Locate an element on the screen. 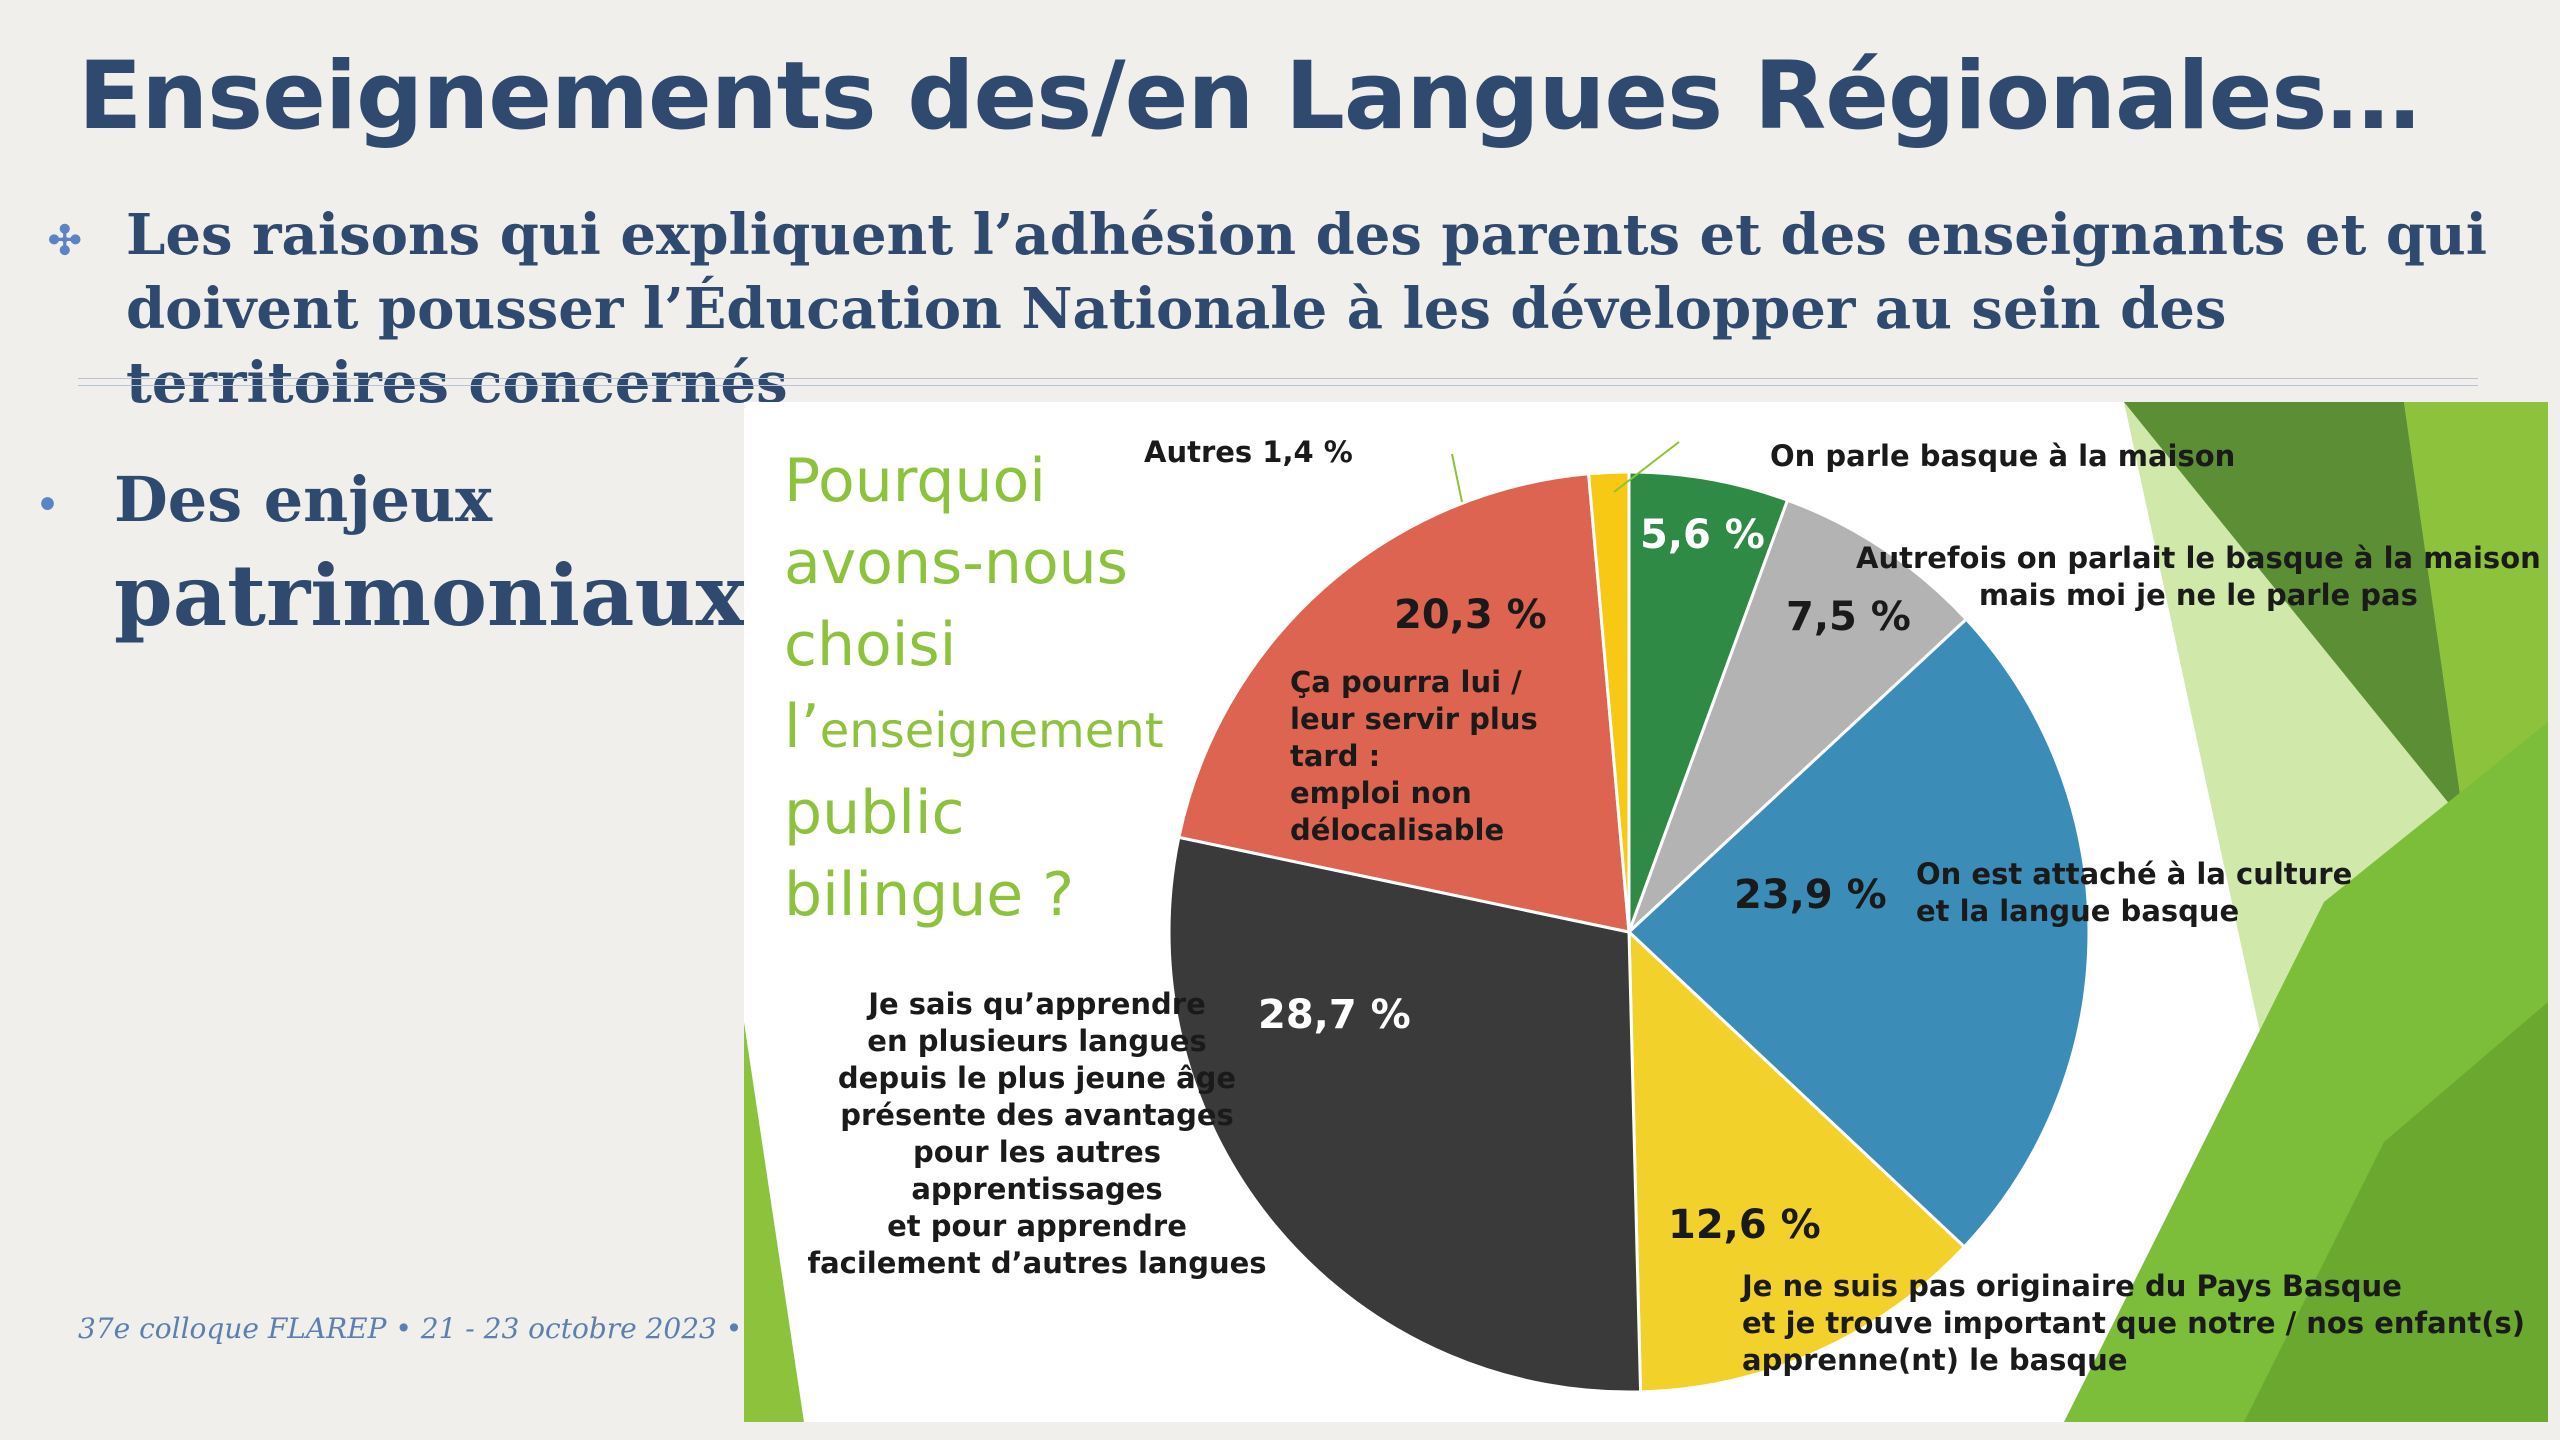 The width and height of the screenshot is (2560, 1440). slice-label-autres: Autres 1,4 % is located at coordinates (1248, 452).